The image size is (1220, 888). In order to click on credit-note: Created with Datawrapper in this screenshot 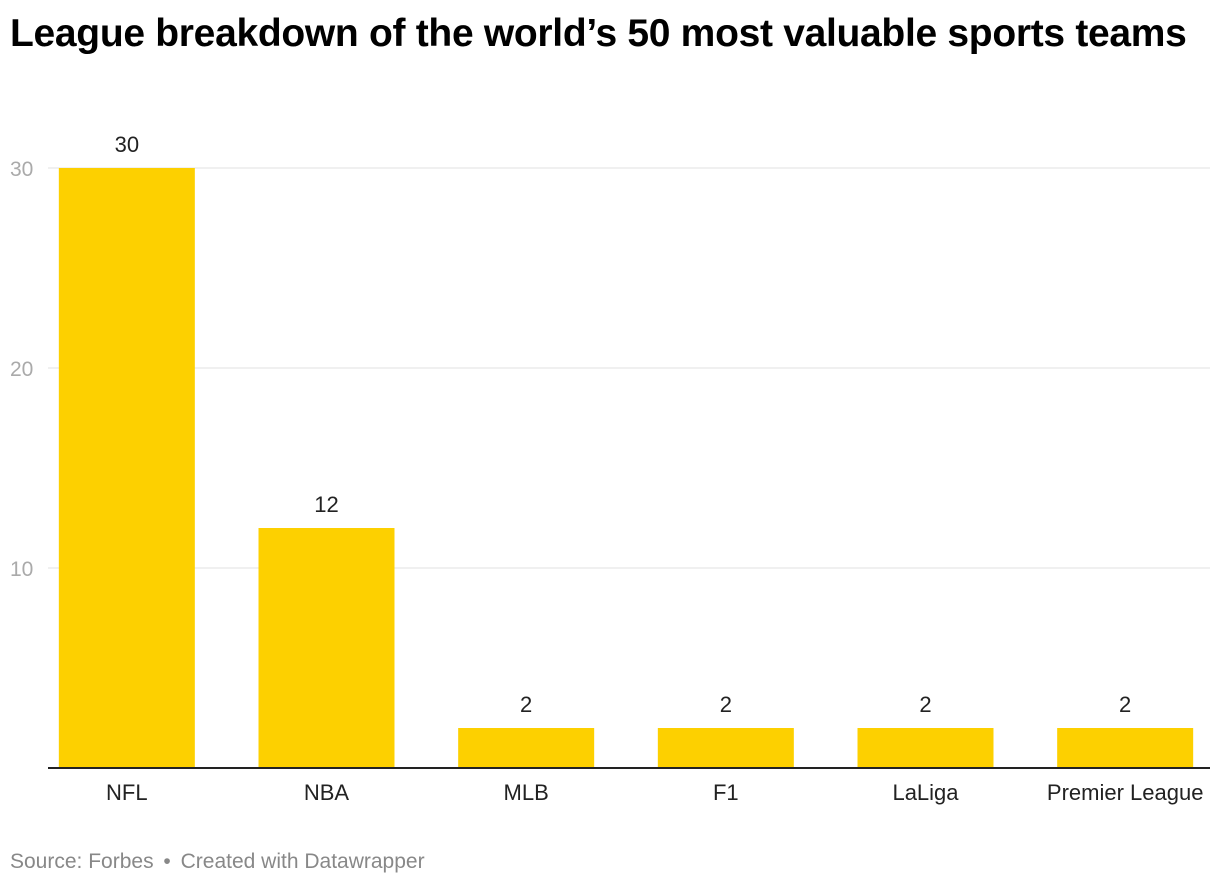, I will do `click(302, 861)`.